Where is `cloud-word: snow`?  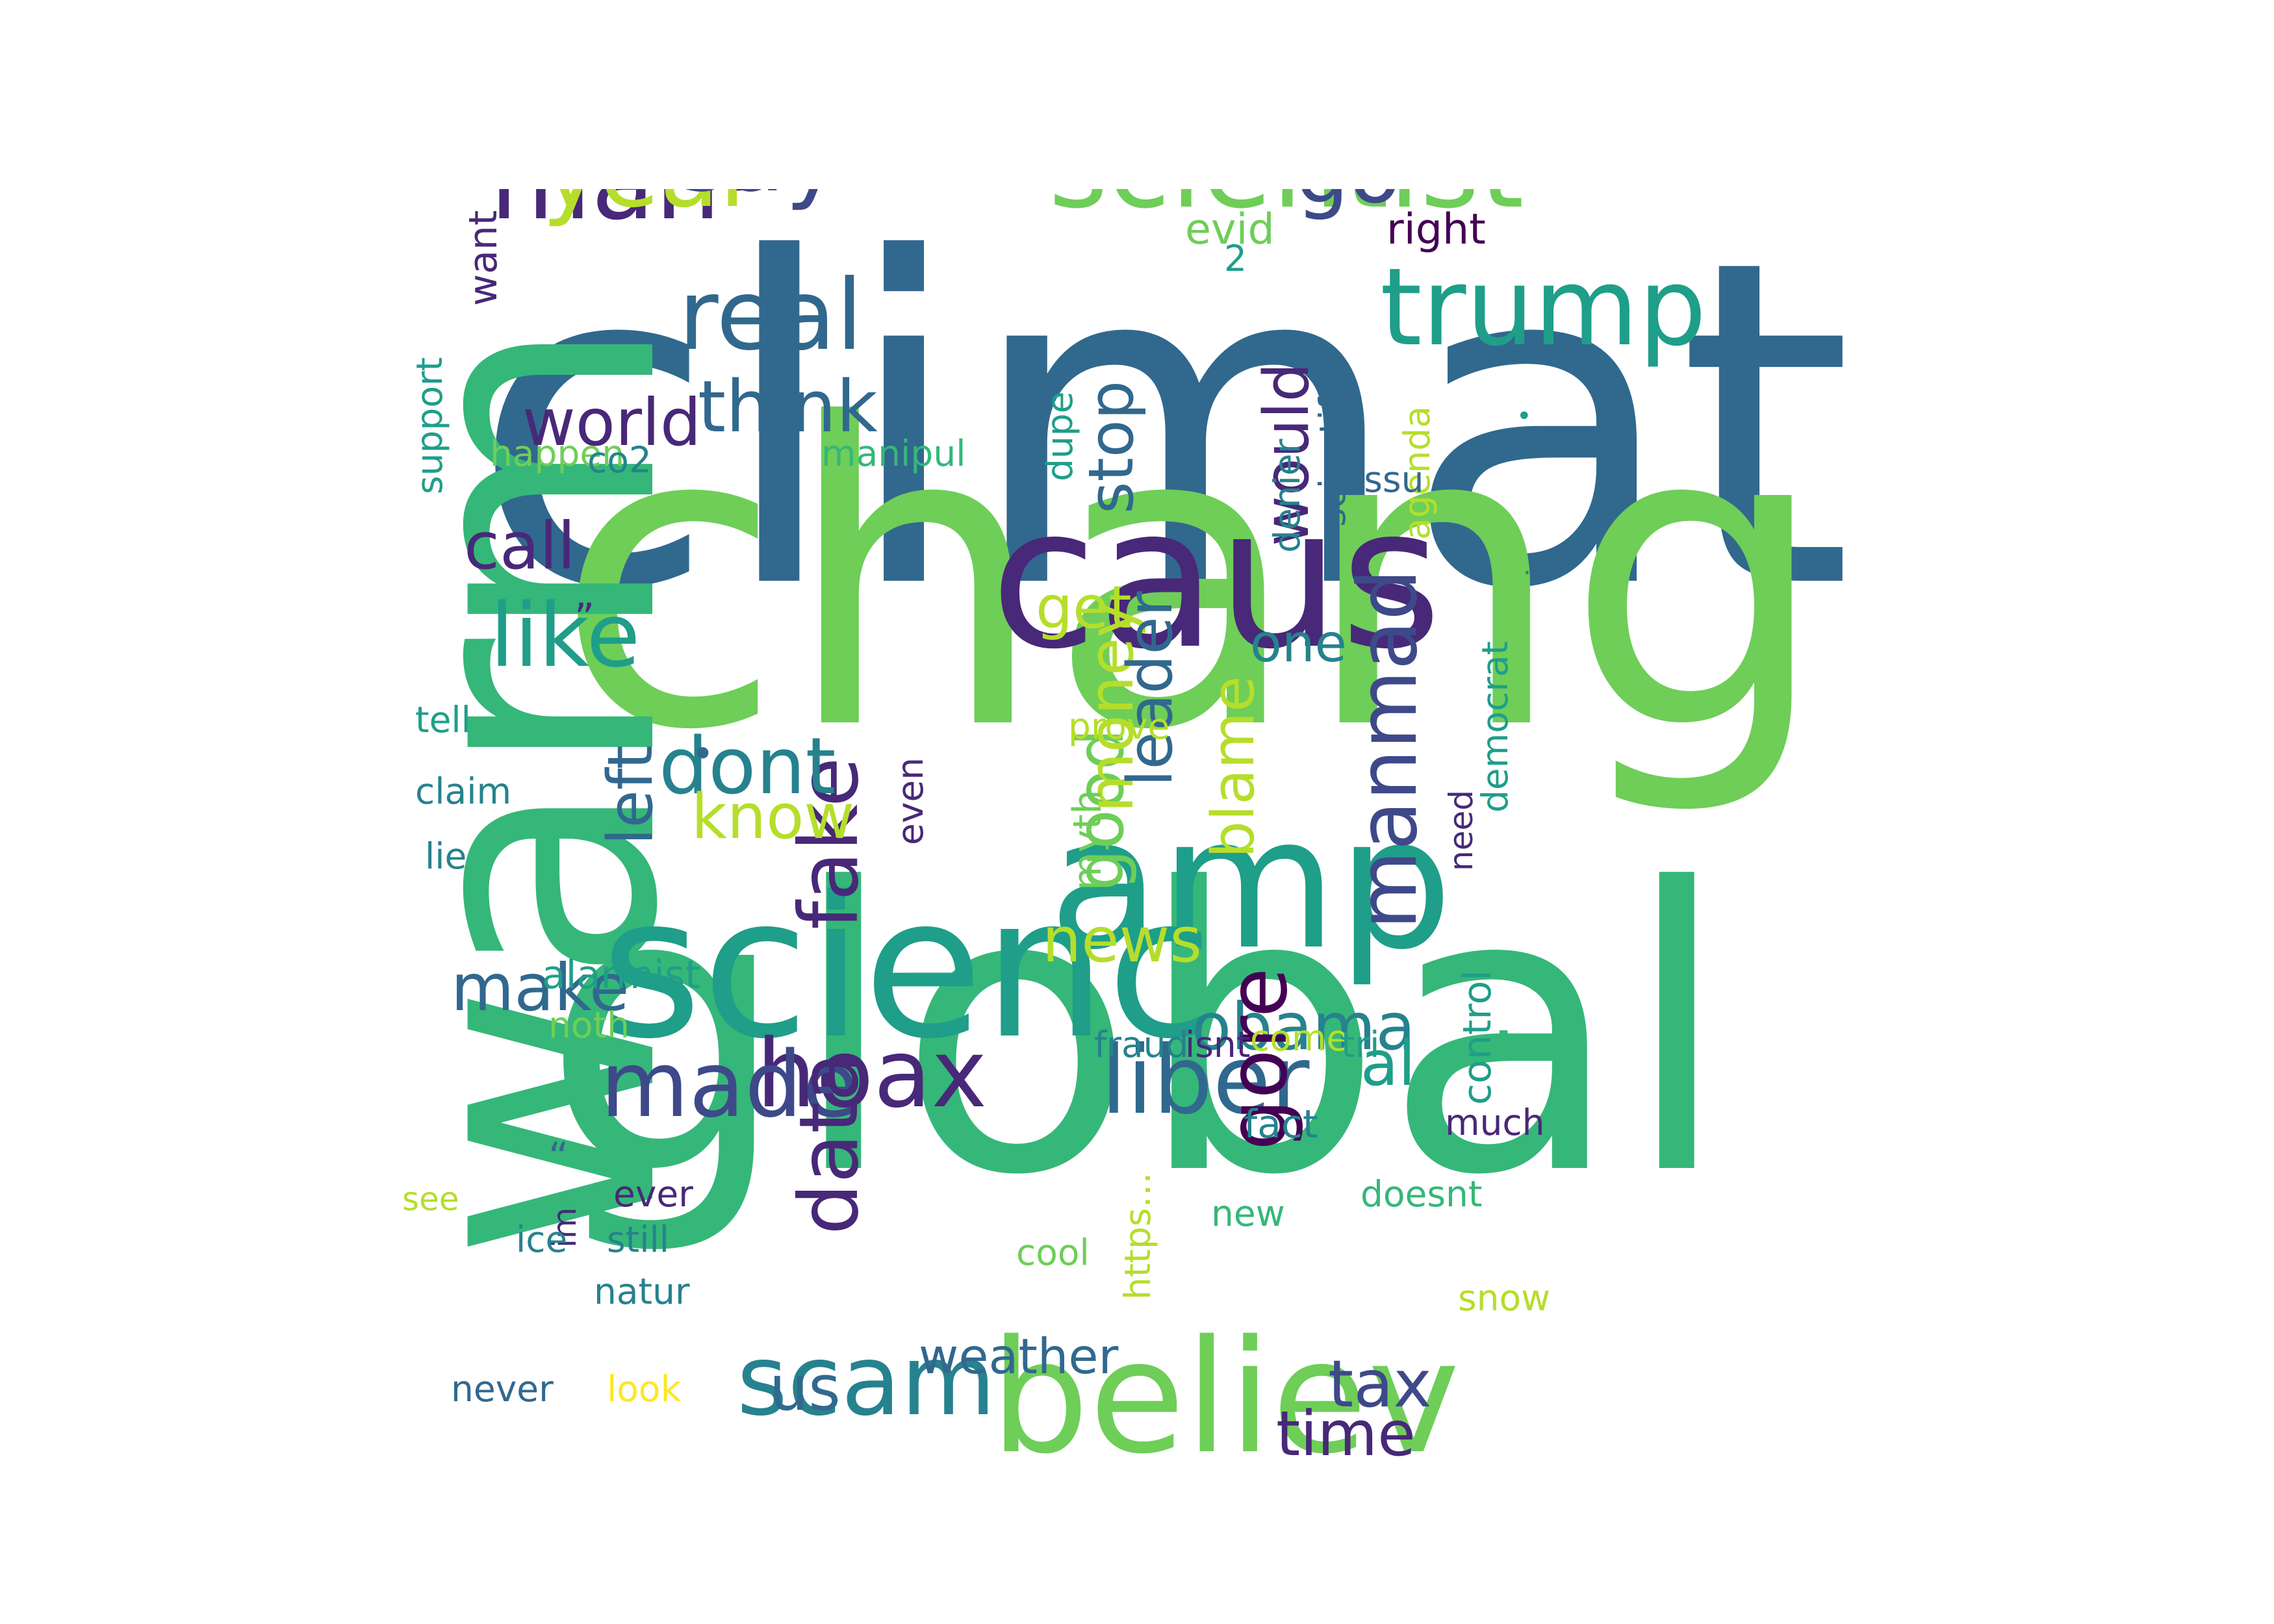
cloud-word: snow is located at coordinates (1504, 1298).